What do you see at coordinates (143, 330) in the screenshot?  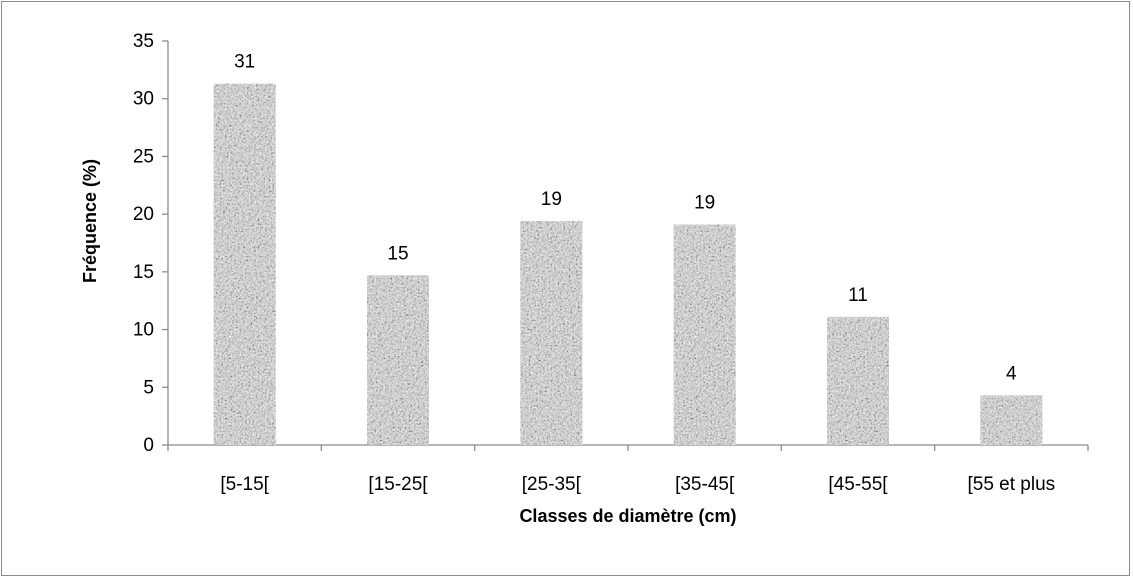 I see `y-tick-label: 10` at bounding box center [143, 330].